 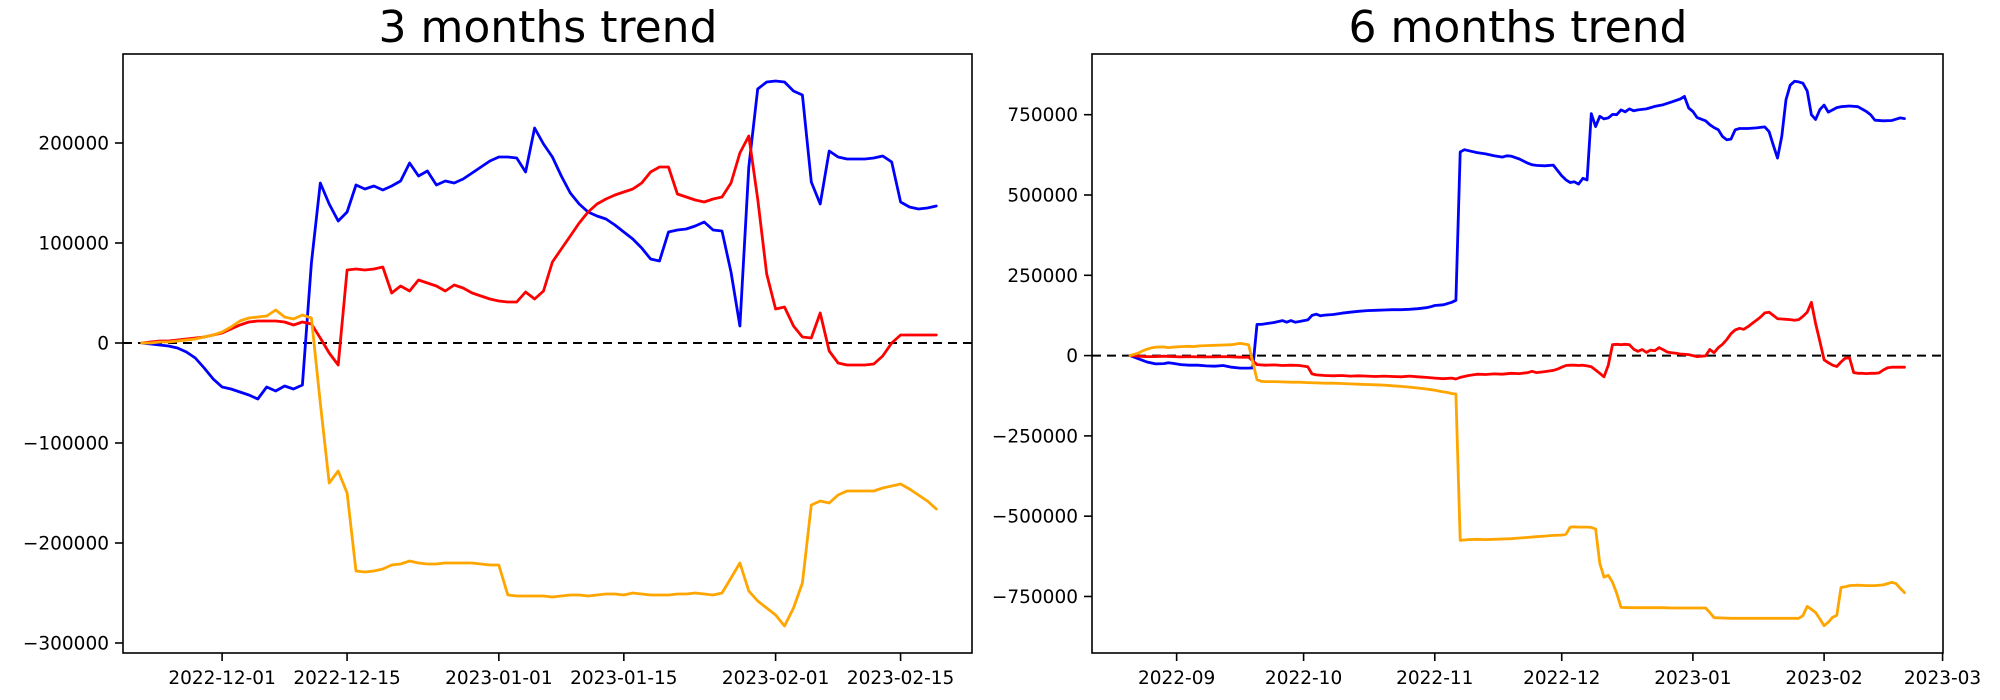 What do you see at coordinates (347, 678) in the screenshot?
I see `x-tick-label: 2022-12-15` at bounding box center [347, 678].